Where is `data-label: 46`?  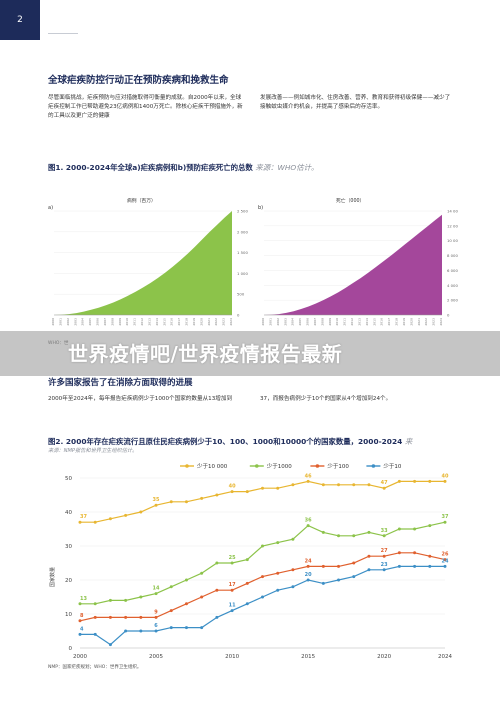 data-label: 46 is located at coordinates (308, 476).